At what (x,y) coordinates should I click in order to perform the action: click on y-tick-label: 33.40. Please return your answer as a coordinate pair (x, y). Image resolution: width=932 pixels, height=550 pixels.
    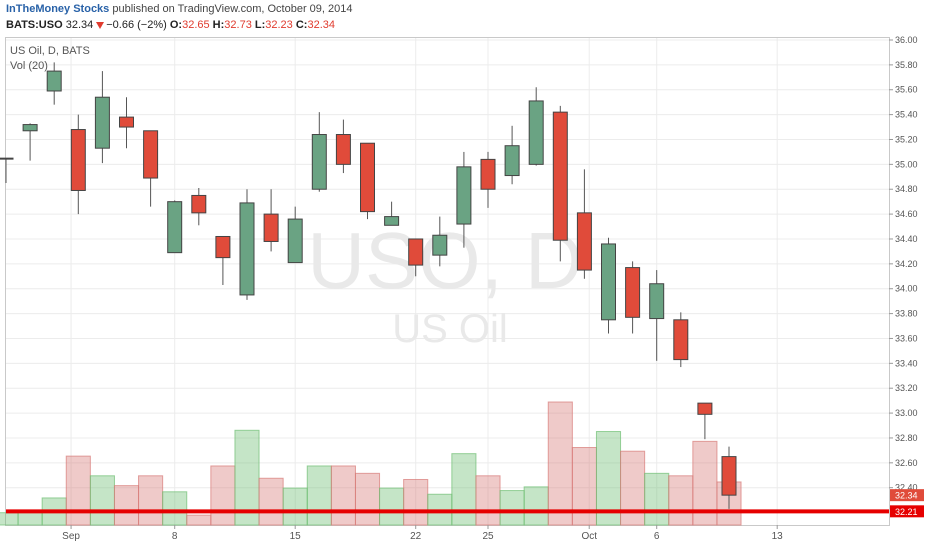
    Looking at the image, I should click on (906, 363).